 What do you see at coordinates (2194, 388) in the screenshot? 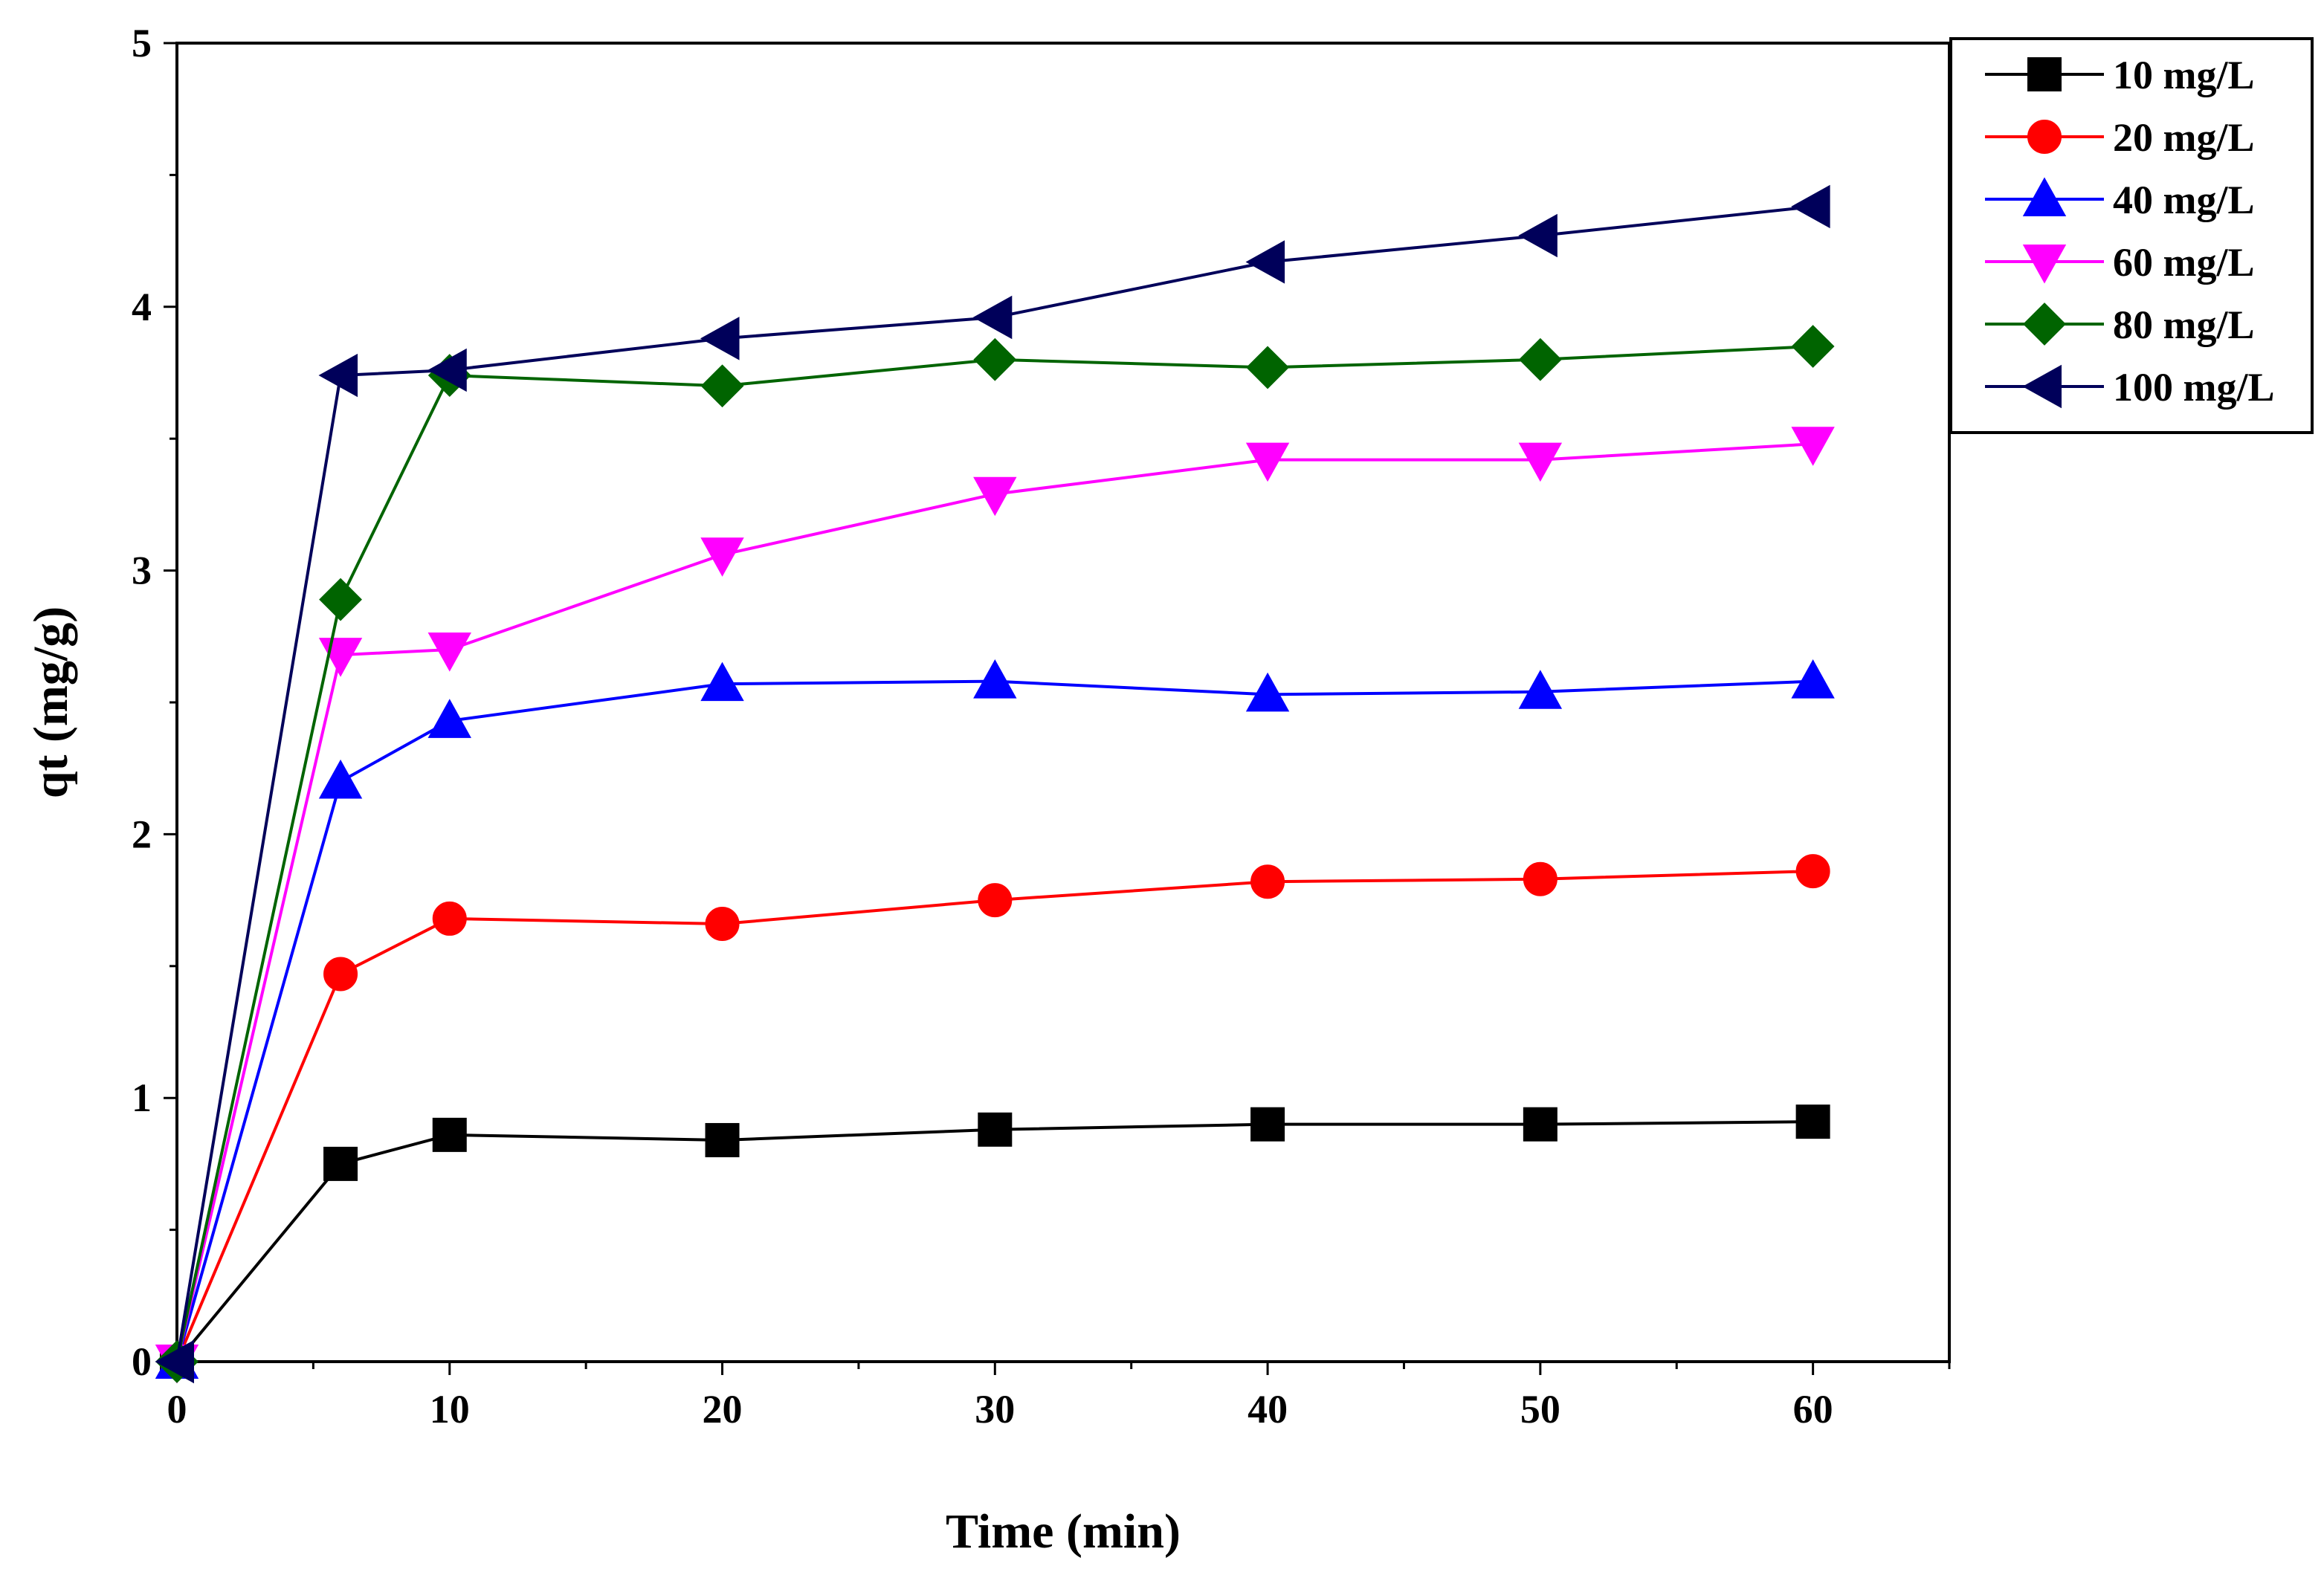
I see `legend-label: 100 mg/L` at bounding box center [2194, 388].